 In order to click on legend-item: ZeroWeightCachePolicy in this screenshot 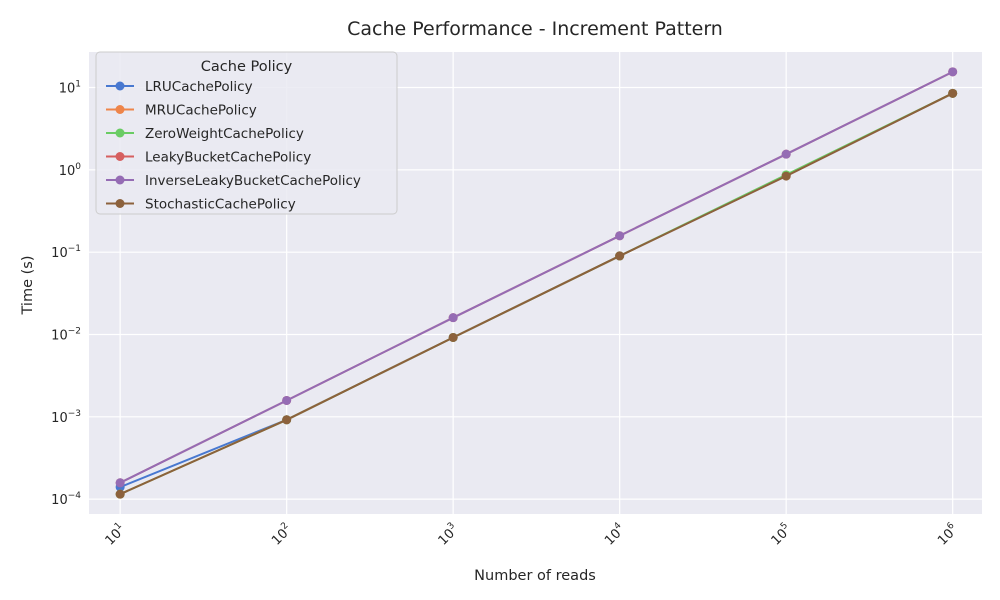, I will do `click(205, 134)`.